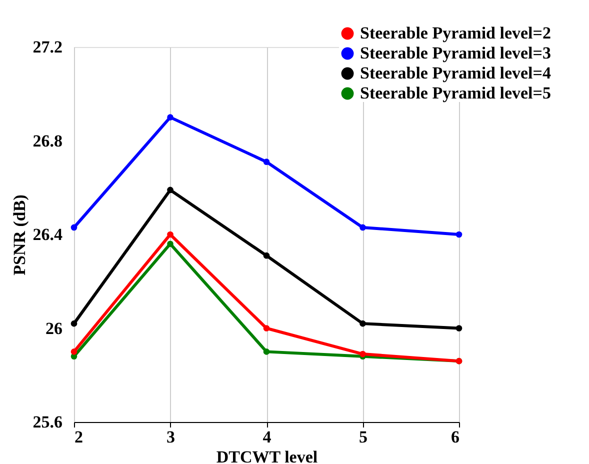 The width and height of the screenshot is (589, 464). Describe the element at coordinates (47, 140) in the screenshot. I see `y-tick-label: 26.8` at that location.